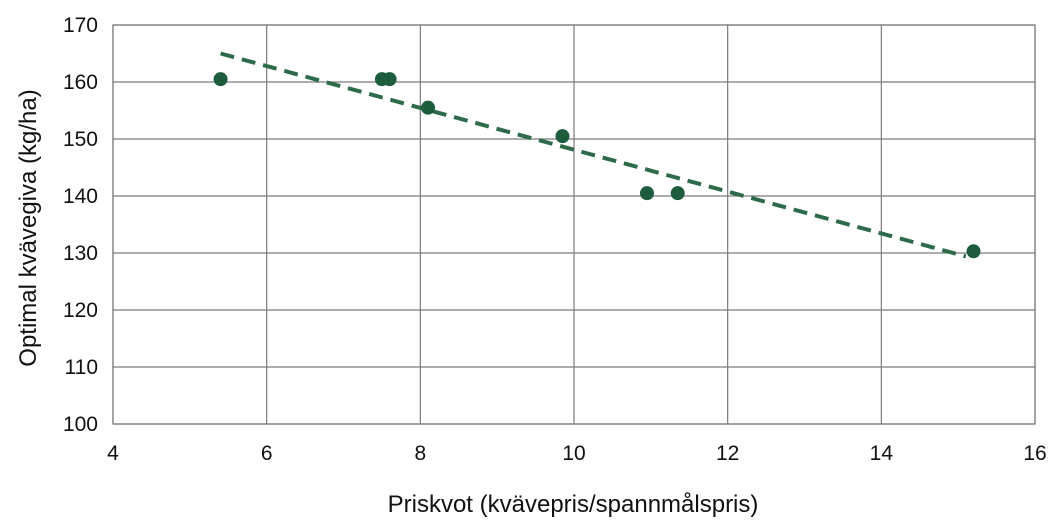 The image size is (1050, 520). What do you see at coordinates (81, 367) in the screenshot?
I see `y-tick-label: 110` at bounding box center [81, 367].